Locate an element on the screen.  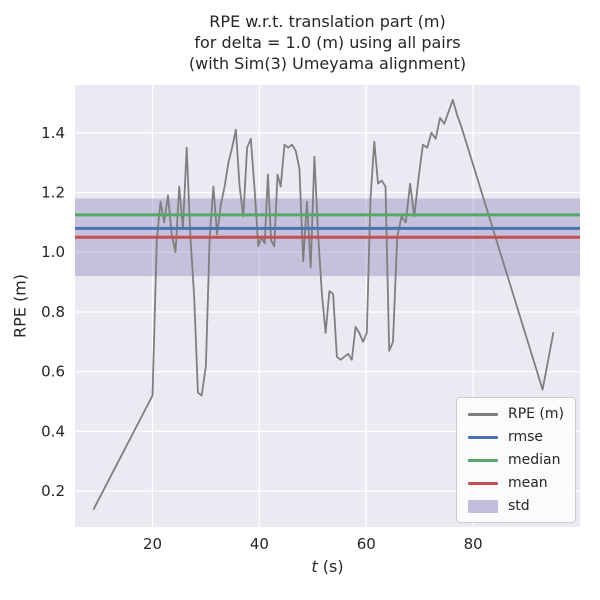
y-tick-label: 1.2 is located at coordinates (53, 193).